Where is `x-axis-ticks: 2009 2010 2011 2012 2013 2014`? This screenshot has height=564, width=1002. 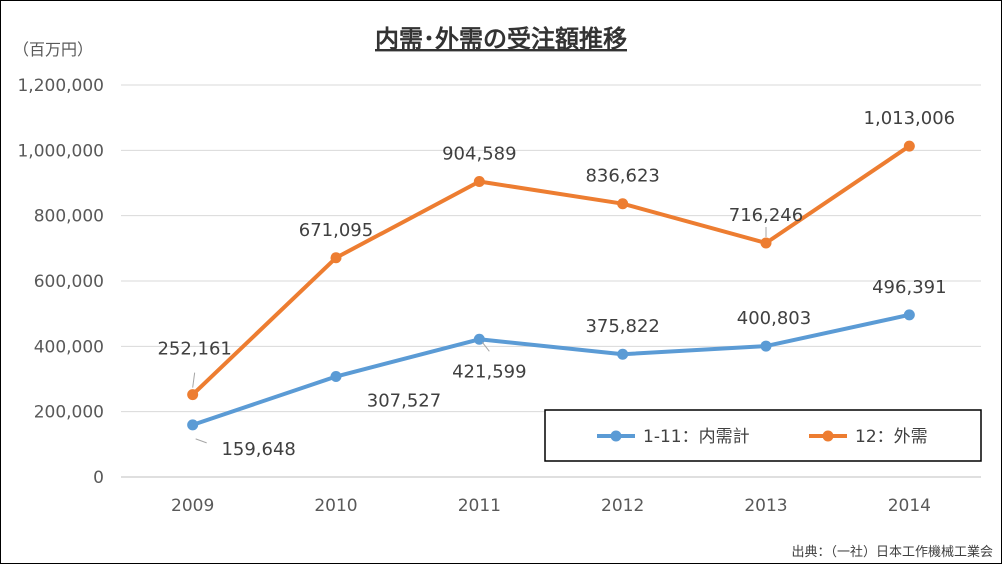 x-axis-ticks: 2009 2010 2011 2012 2013 2014 is located at coordinates (551, 506).